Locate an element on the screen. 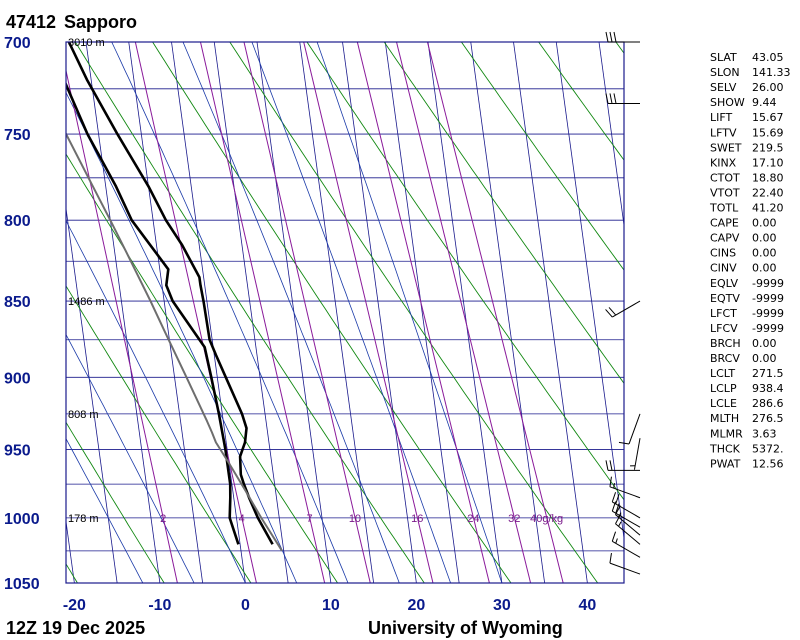 Image resolution: width=800 pixels, height=640 pixels. pressure-tick-label: 950 is located at coordinates (17, 450).